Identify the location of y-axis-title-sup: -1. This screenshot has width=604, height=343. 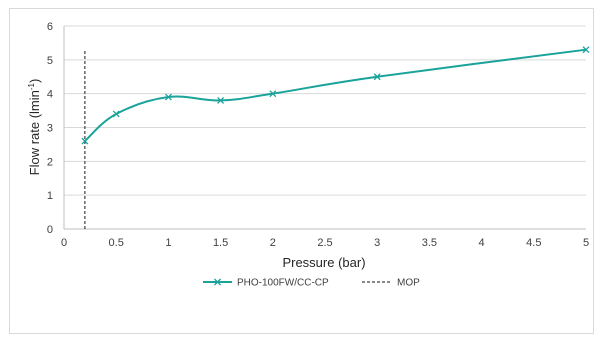
(31, 86).